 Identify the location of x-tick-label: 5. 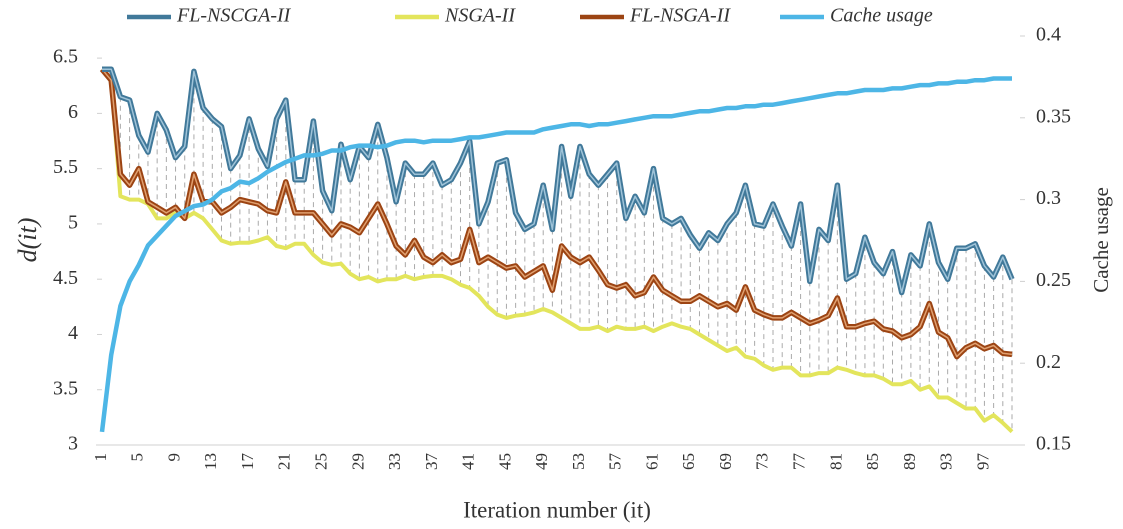
(137, 457).